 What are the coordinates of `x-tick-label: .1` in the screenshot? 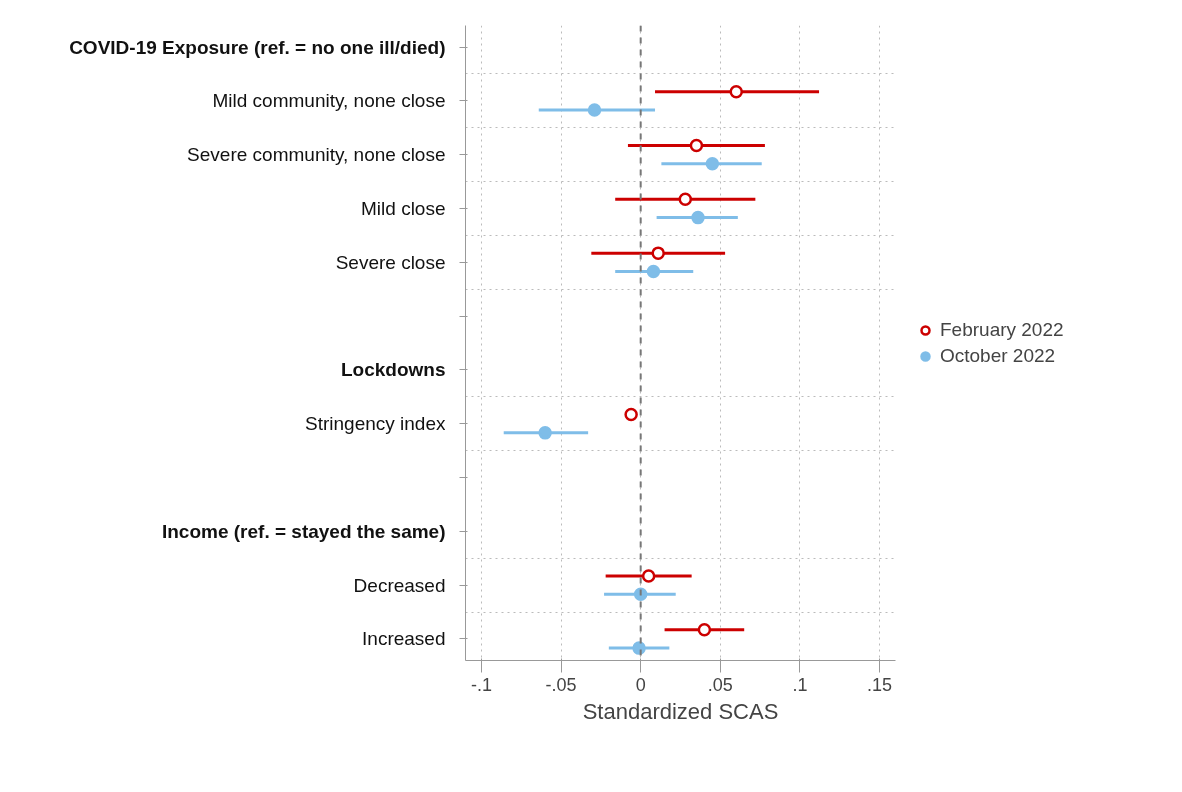 It's located at (800, 684).